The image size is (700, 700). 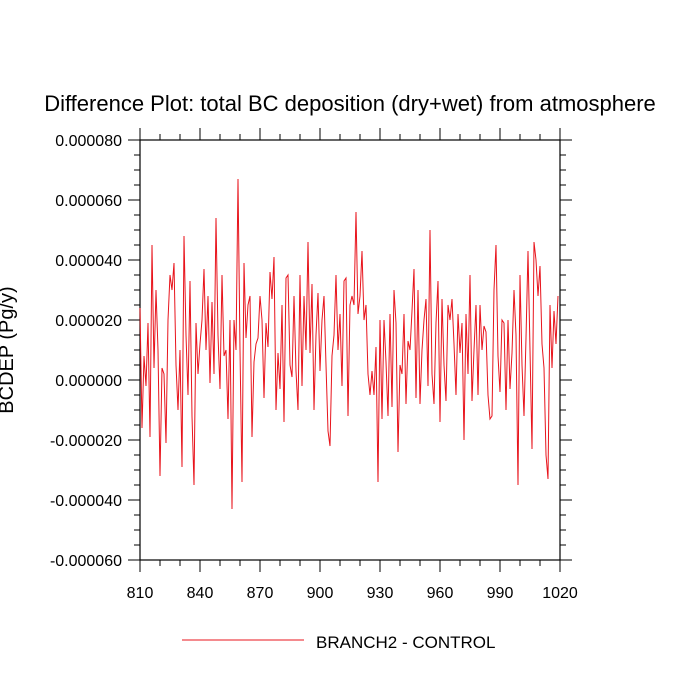 What do you see at coordinates (88, 381) in the screenshot?
I see `y-tick-label: 0.000000` at bounding box center [88, 381].